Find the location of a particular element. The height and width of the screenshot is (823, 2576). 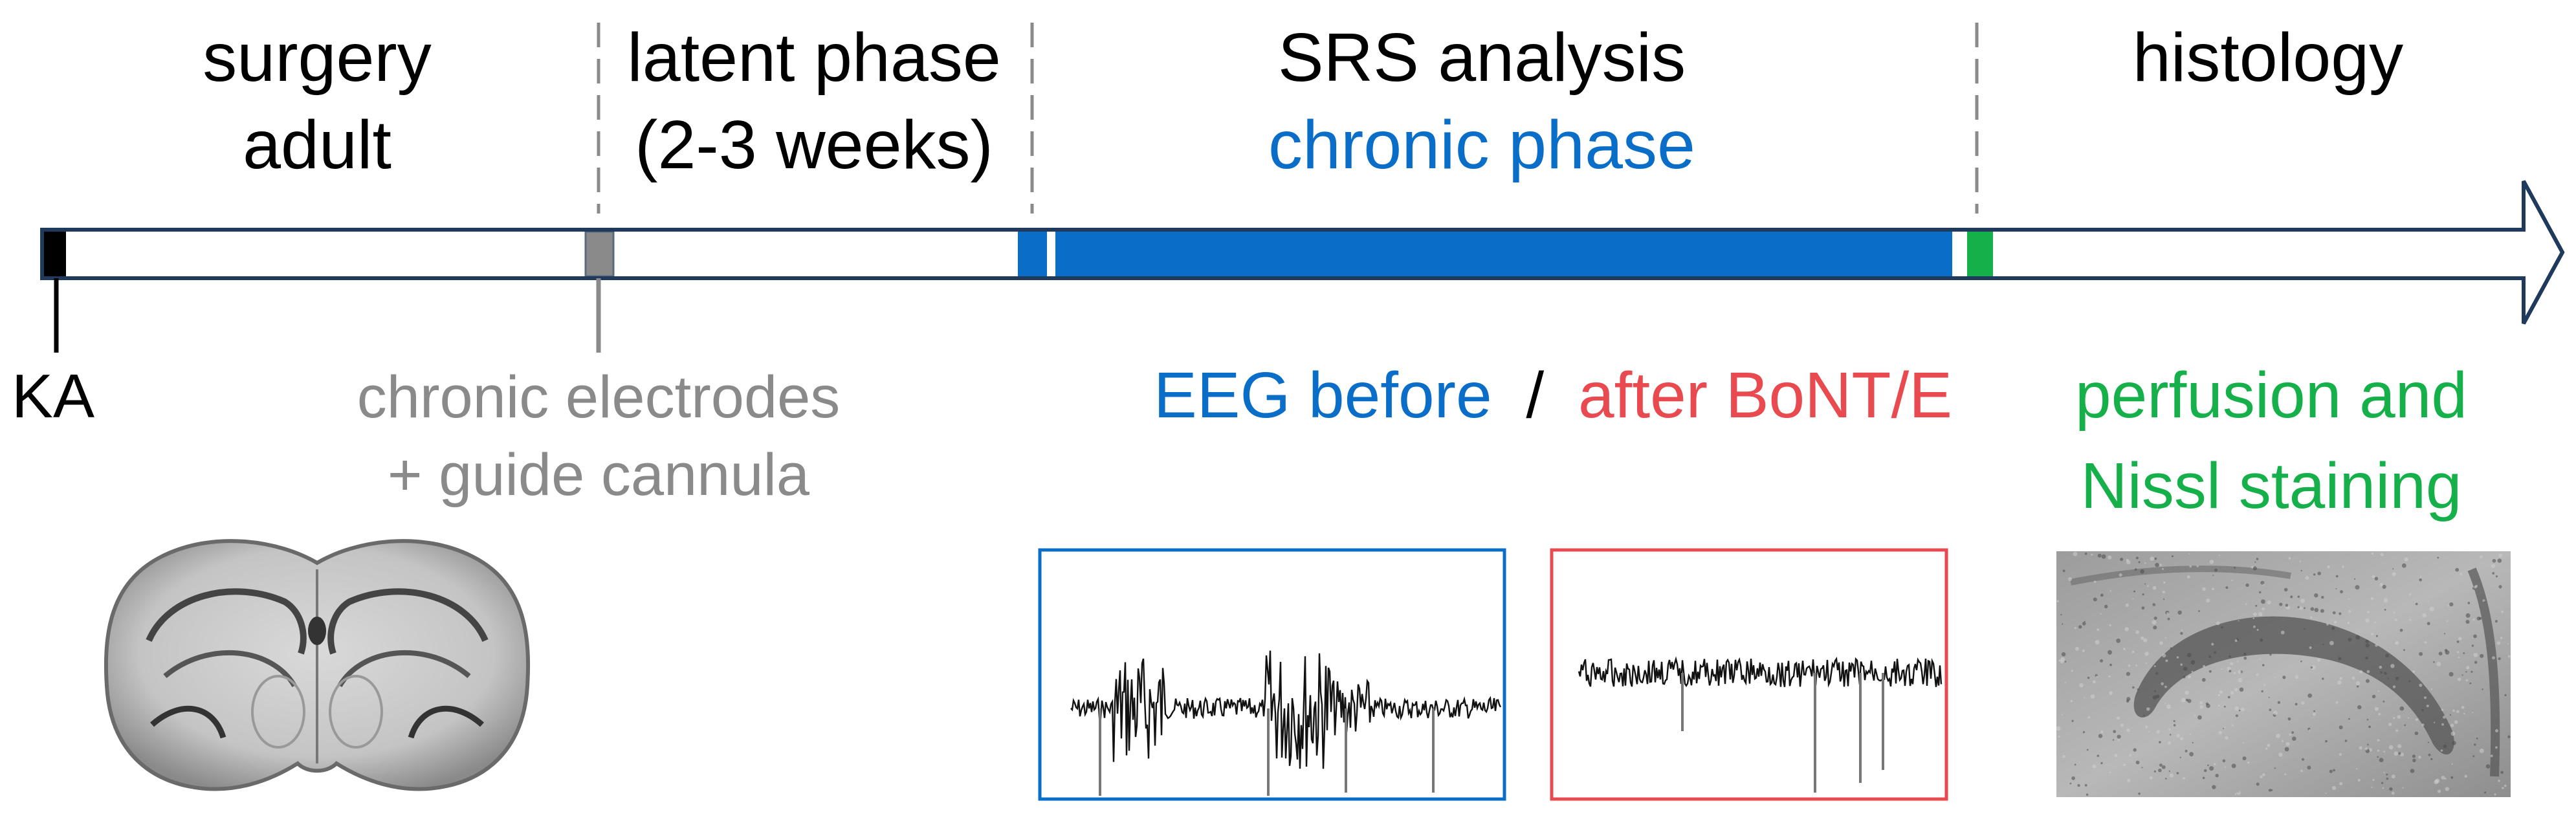

ka-label: KA is located at coordinates (53, 396).